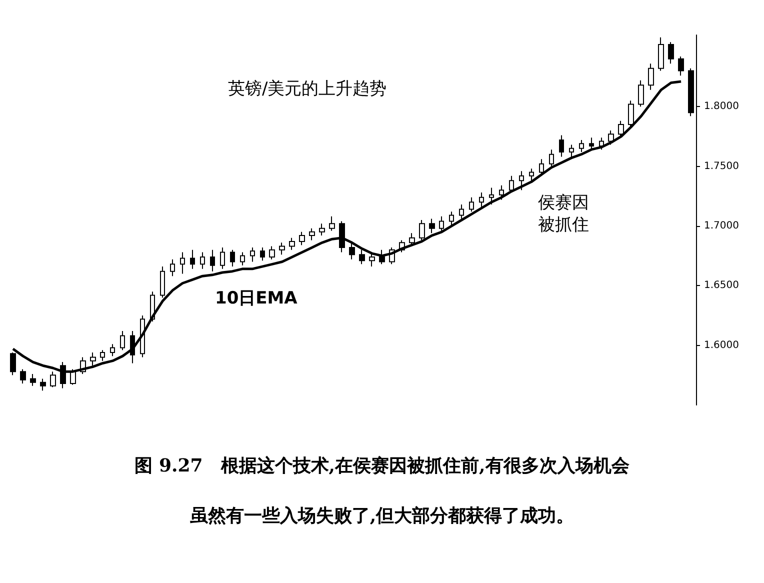 The height and width of the screenshot is (583, 764). What do you see at coordinates (721, 166) in the screenshot?
I see `y-tick-label: 1.7500` at bounding box center [721, 166].